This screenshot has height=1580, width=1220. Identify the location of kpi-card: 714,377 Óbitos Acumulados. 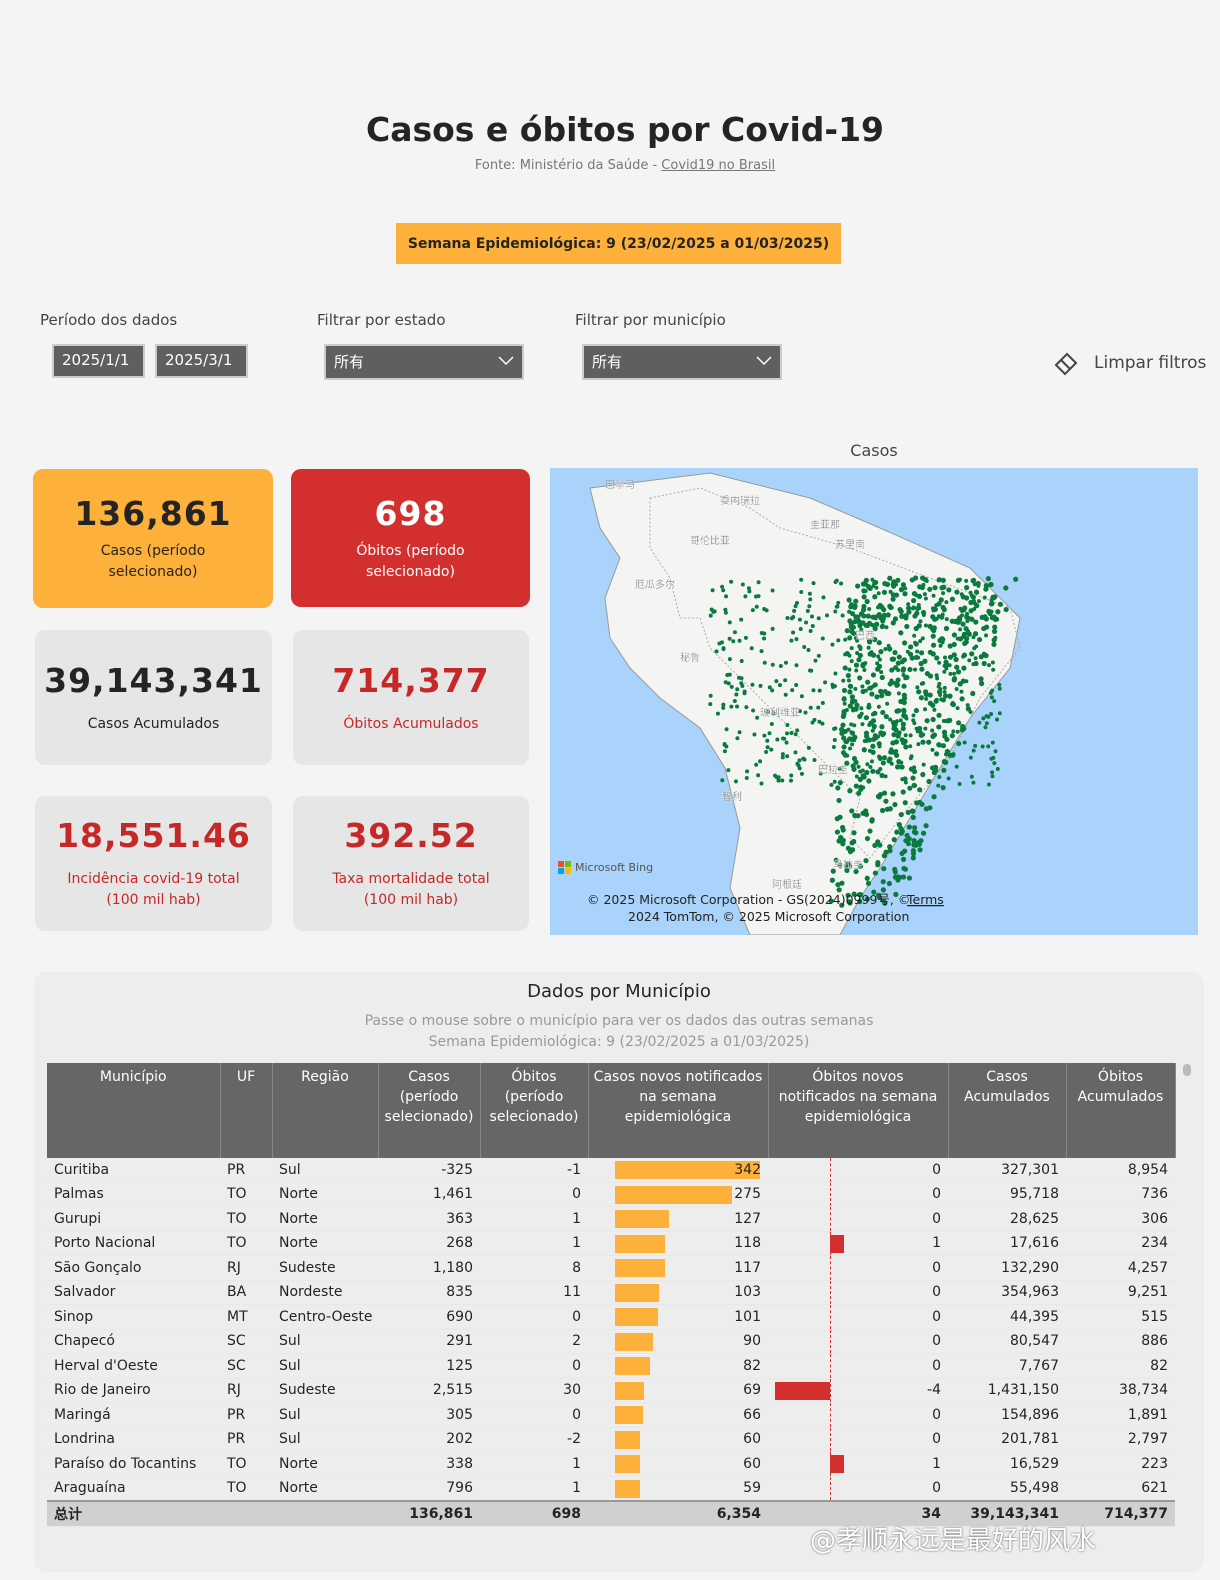
(411, 697).